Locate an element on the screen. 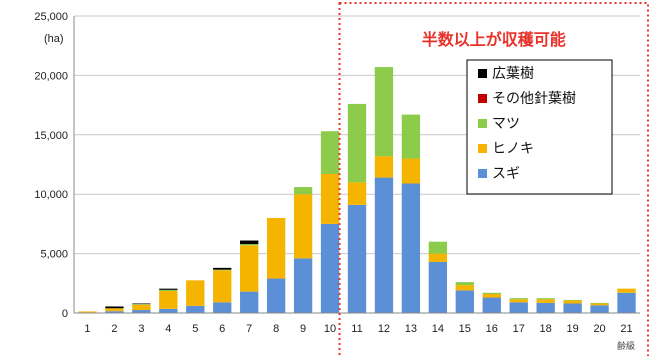 This screenshot has height=356, width=658. x-tick-label: 4 is located at coordinates (168, 329).